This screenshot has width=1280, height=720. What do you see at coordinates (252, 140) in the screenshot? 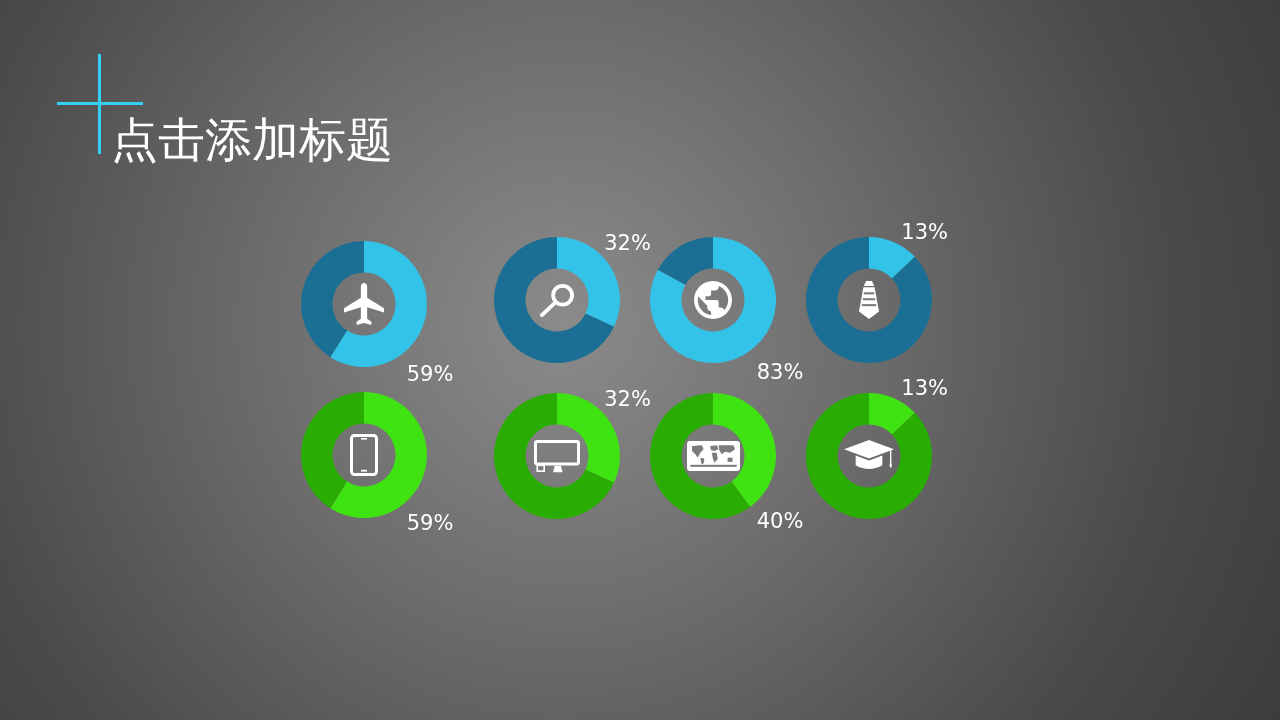
I see `text: 点击添加标题` at bounding box center [252, 140].